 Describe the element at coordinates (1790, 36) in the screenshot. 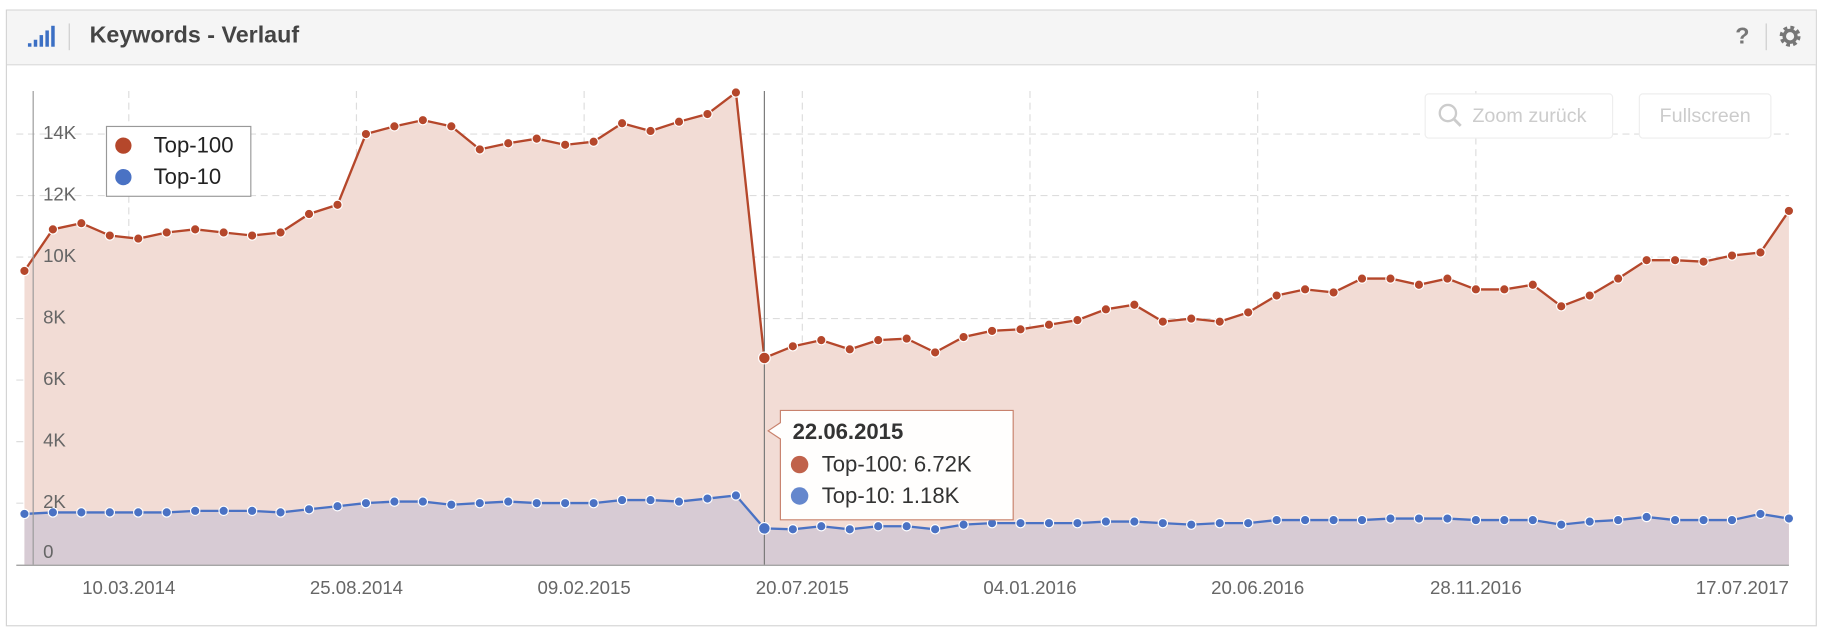

I see `settings-button` at that location.